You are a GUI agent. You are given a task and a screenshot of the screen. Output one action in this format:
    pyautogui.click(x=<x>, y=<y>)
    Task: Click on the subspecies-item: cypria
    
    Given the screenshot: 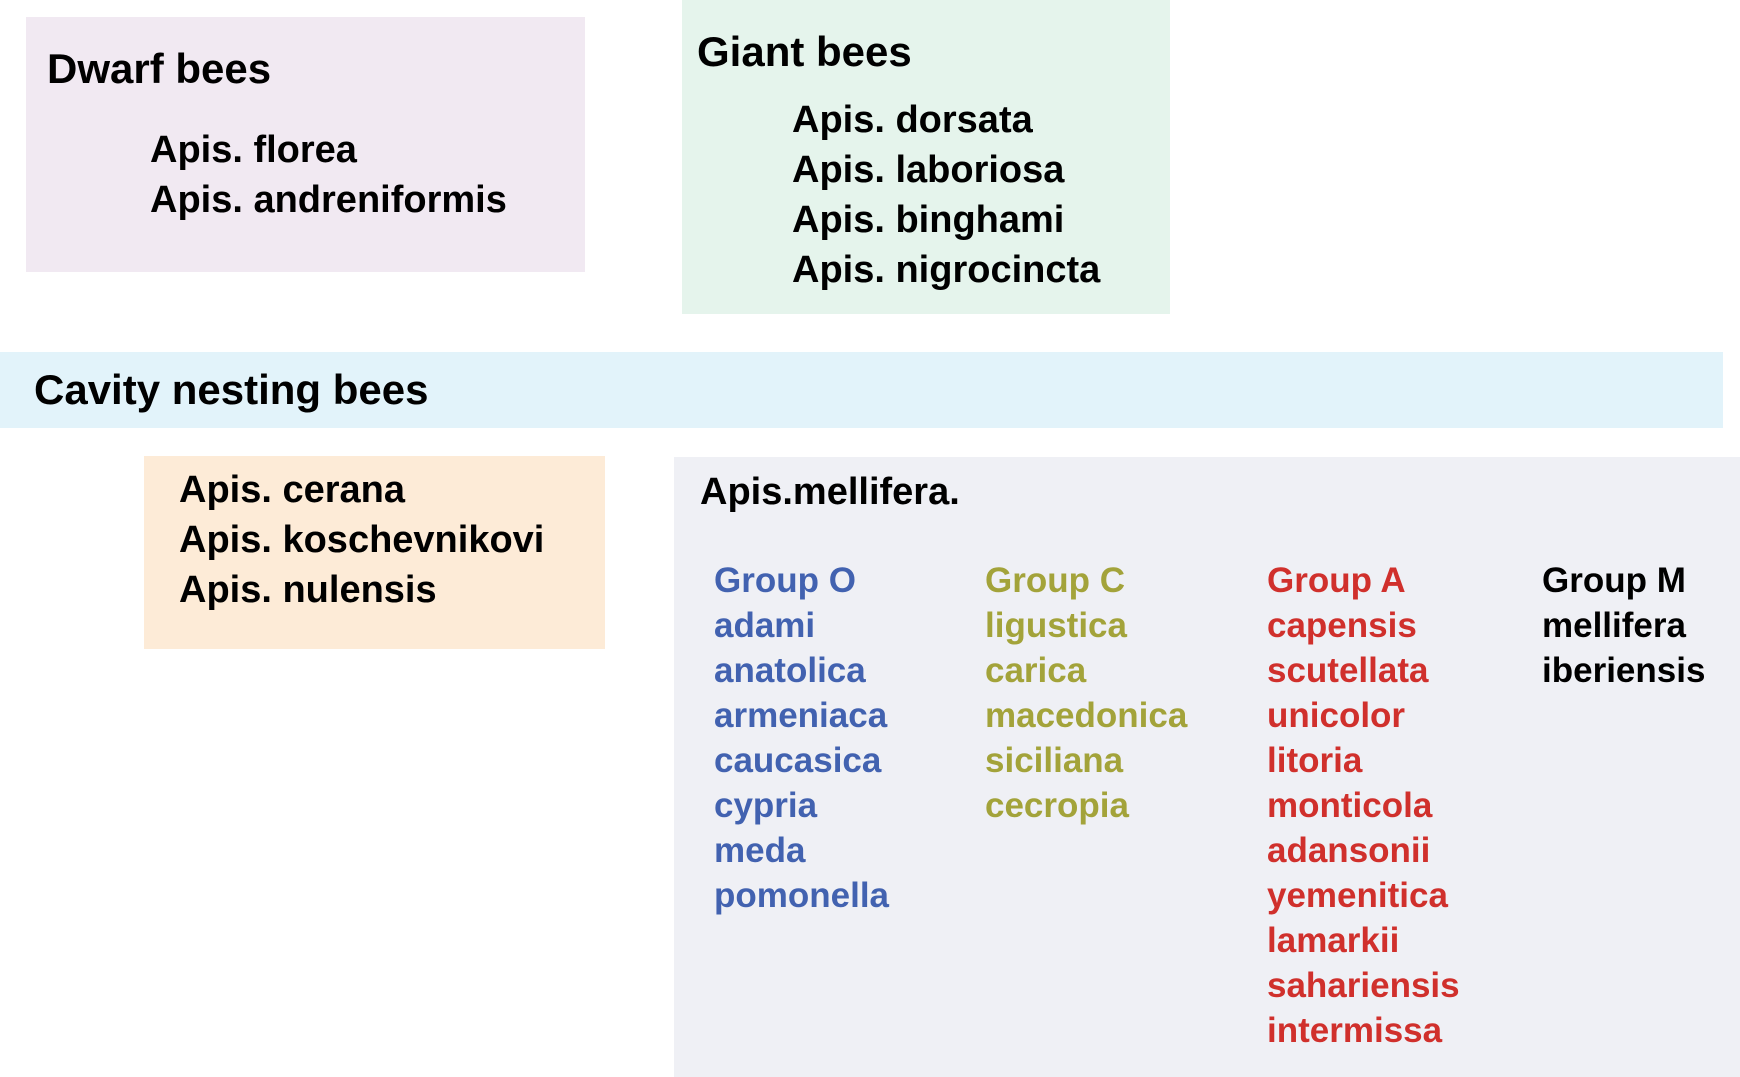 What is the action you would take?
    pyautogui.click(x=766, y=805)
    